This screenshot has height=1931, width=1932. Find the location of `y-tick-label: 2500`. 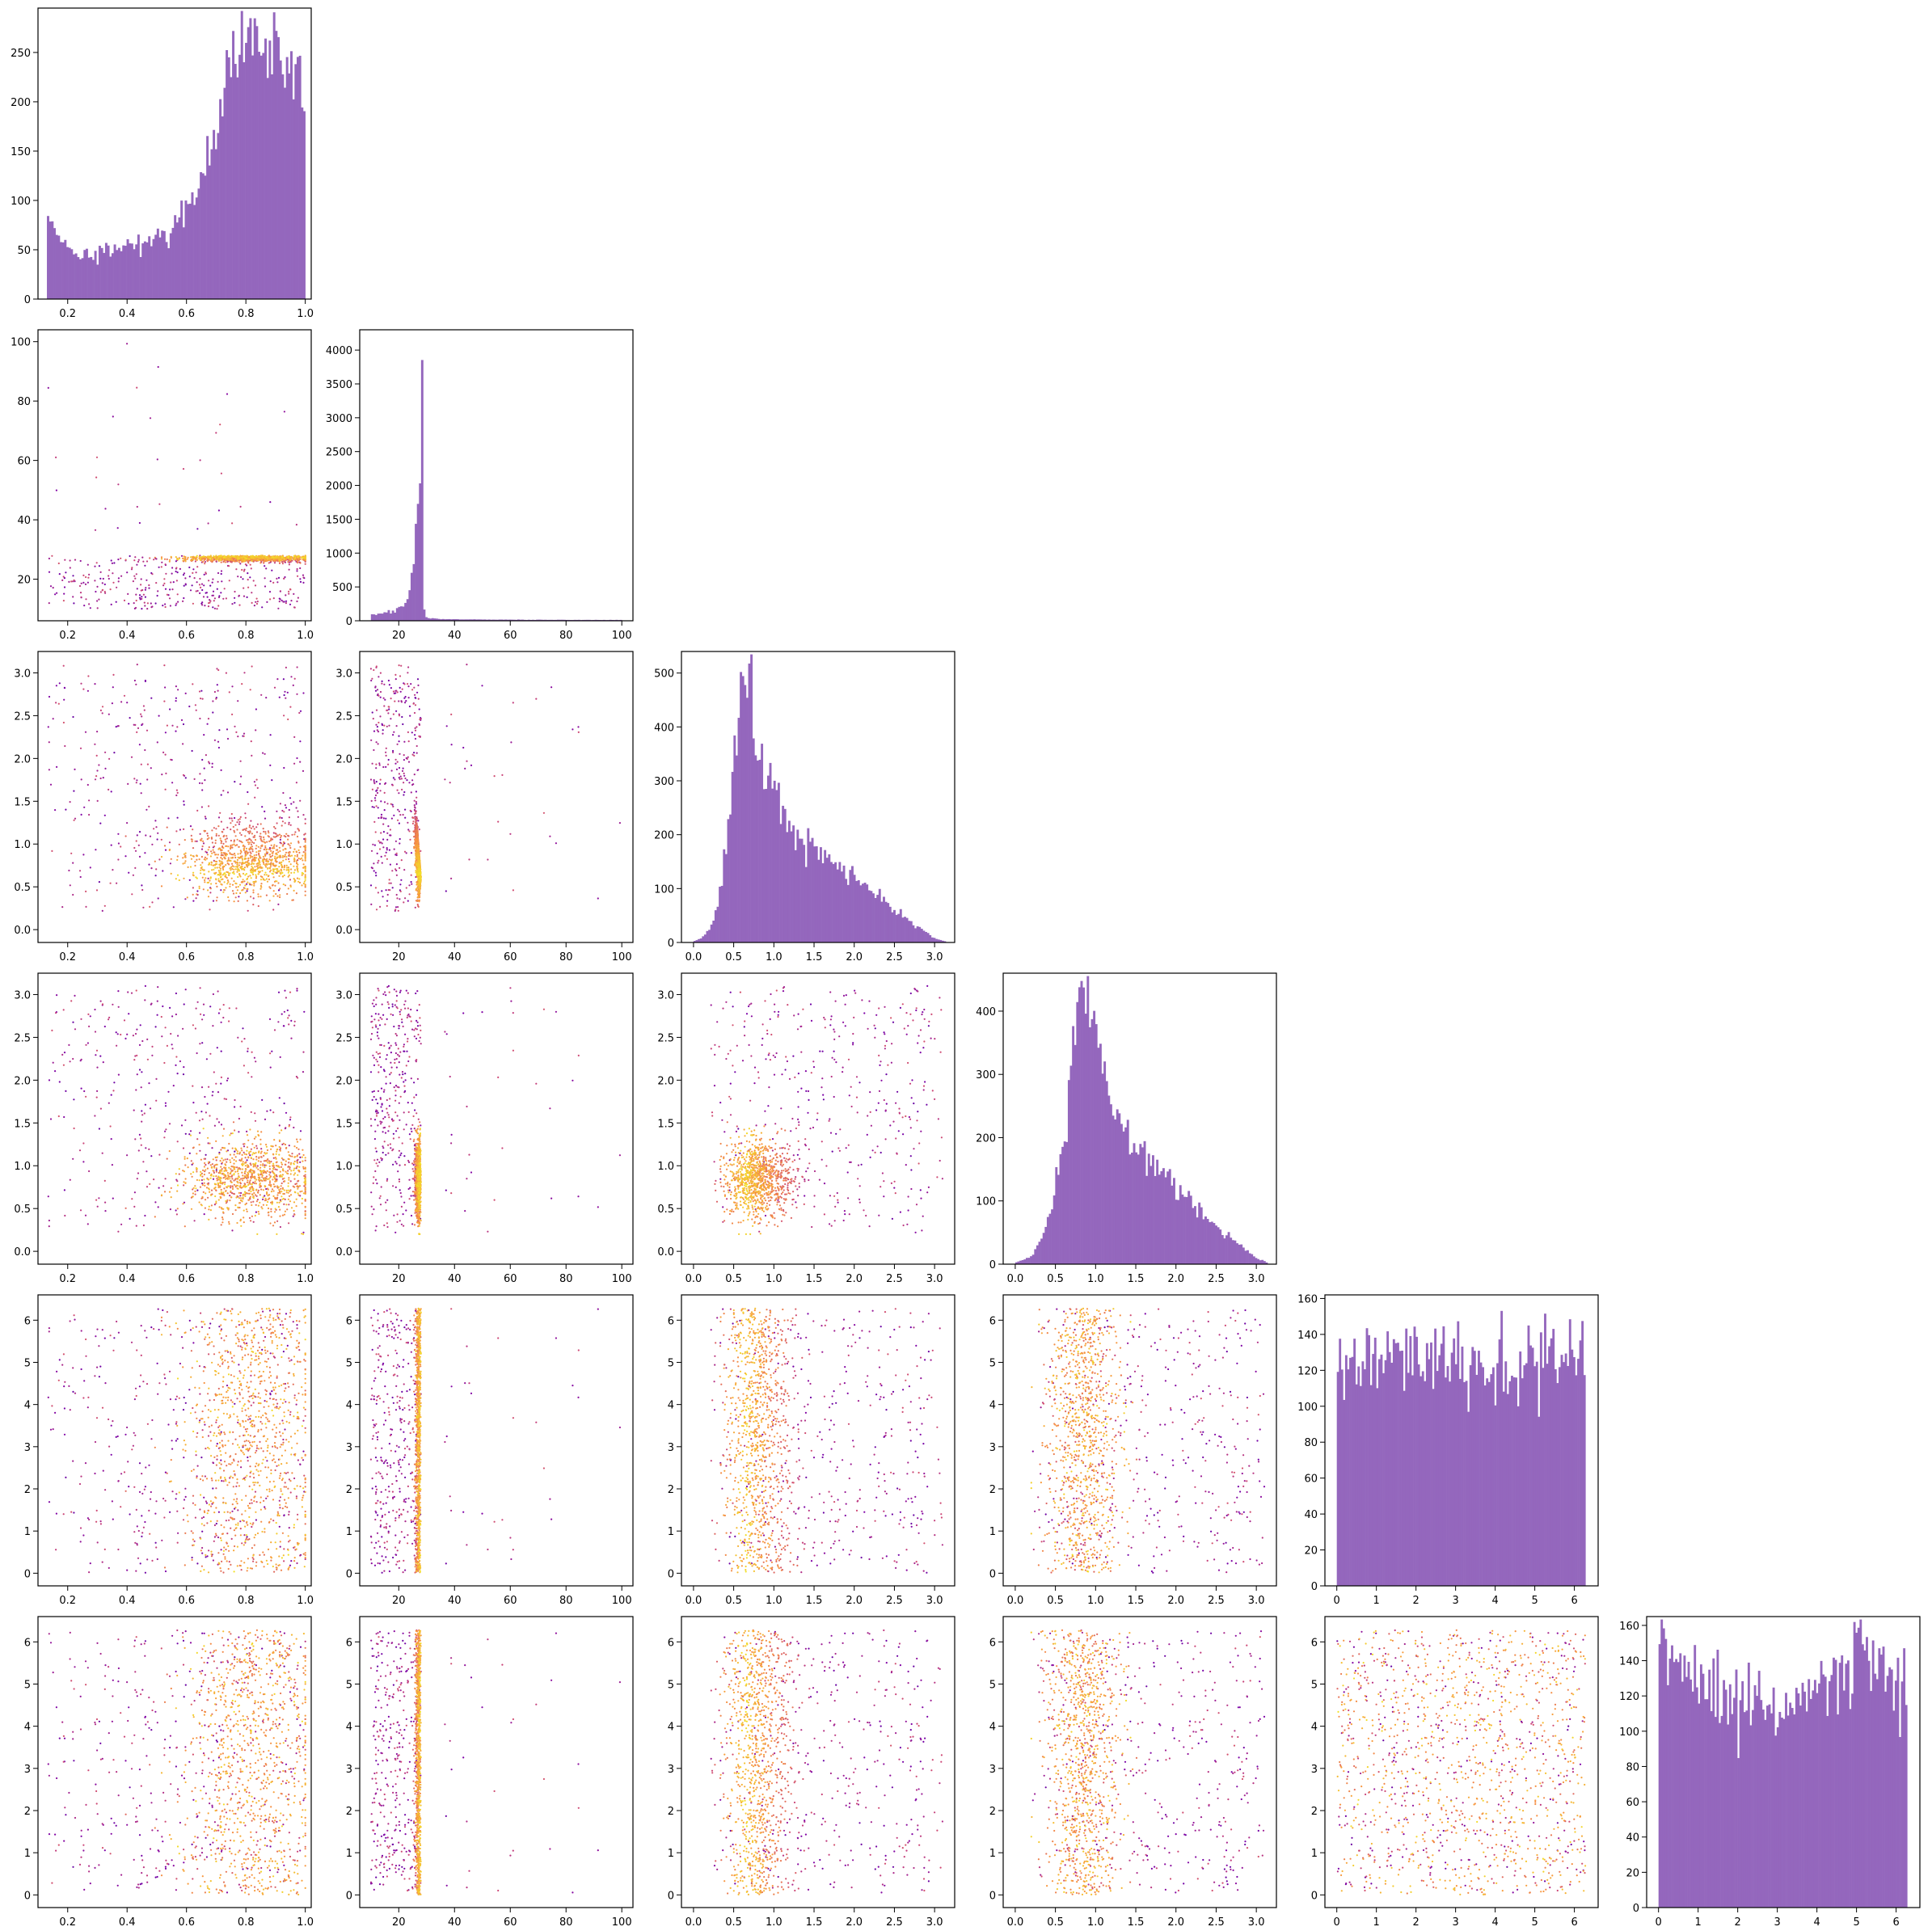

y-tick-label: 2500 is located at coordinates (339, 453).